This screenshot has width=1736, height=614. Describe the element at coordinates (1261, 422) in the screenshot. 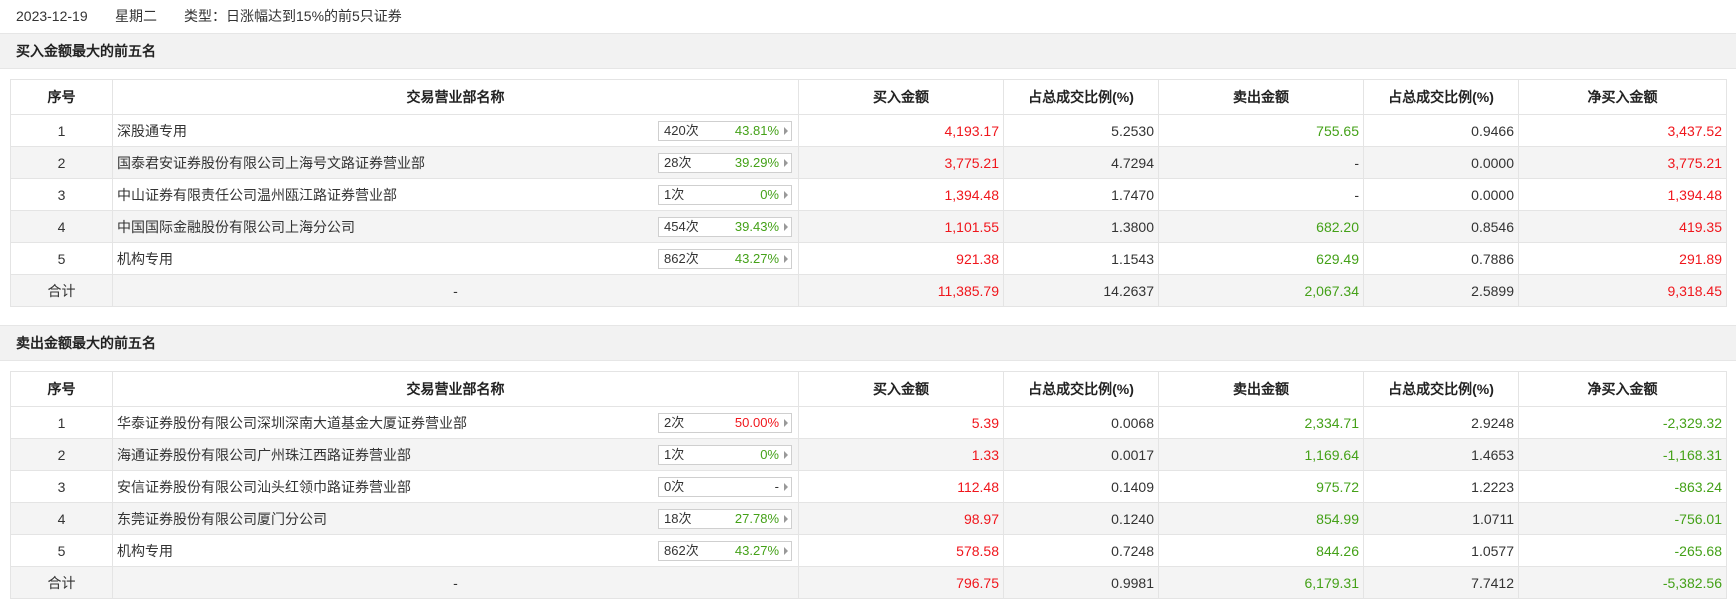

I see `sell-amount: 2,334.71` at that location.